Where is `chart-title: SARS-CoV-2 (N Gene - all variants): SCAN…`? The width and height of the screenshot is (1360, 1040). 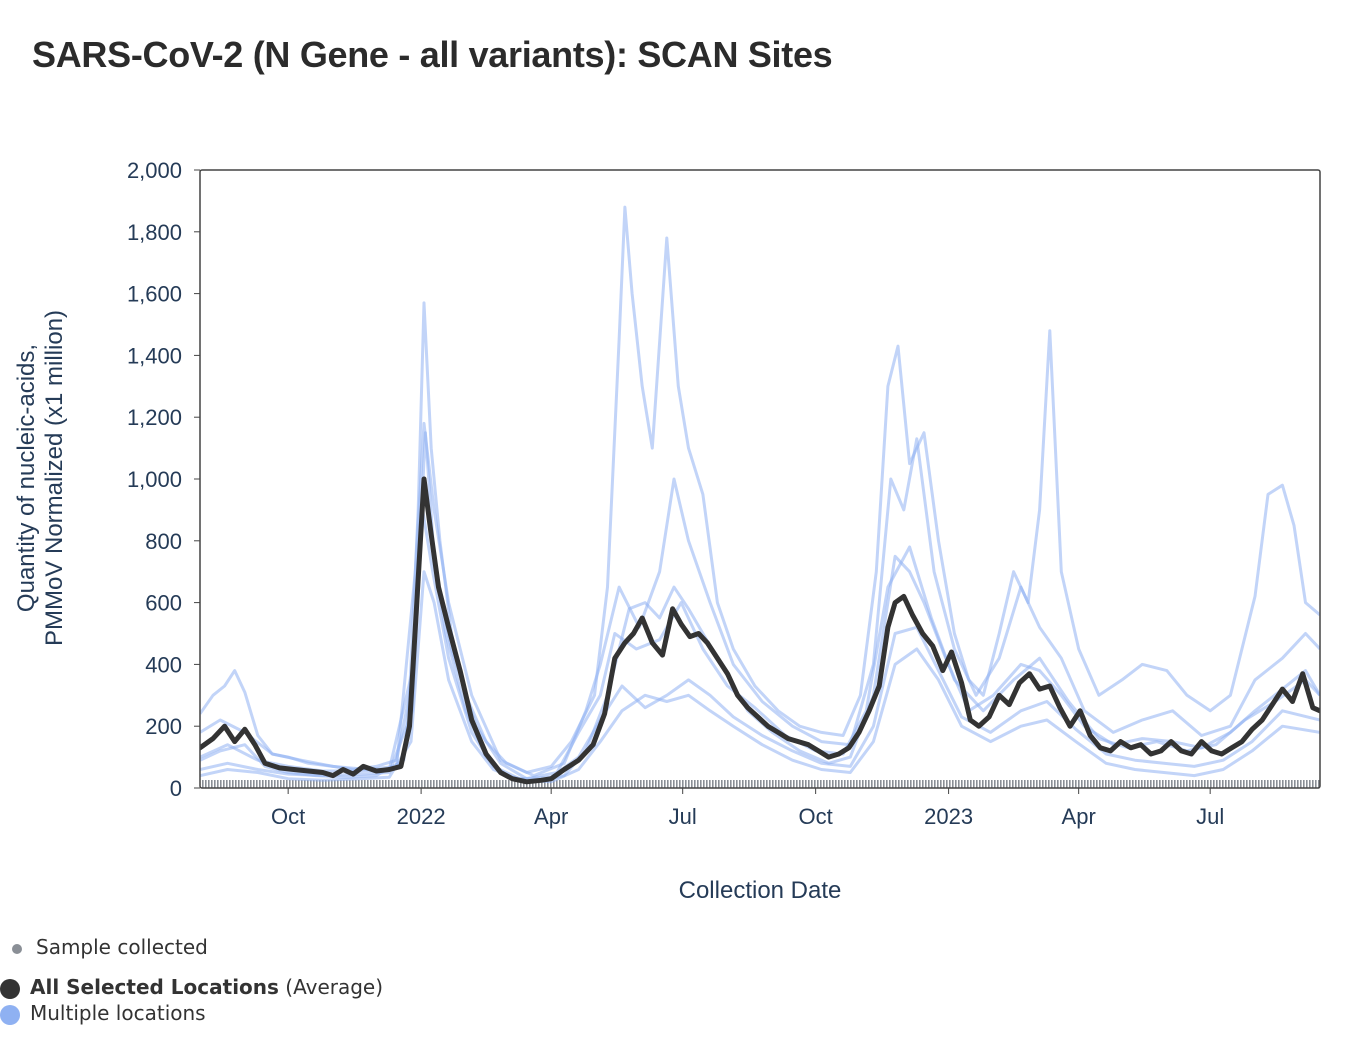
chart-title: SARS-CoV-2 (N Gene - all variants): SCAN… is located at coordinates (432, 54).